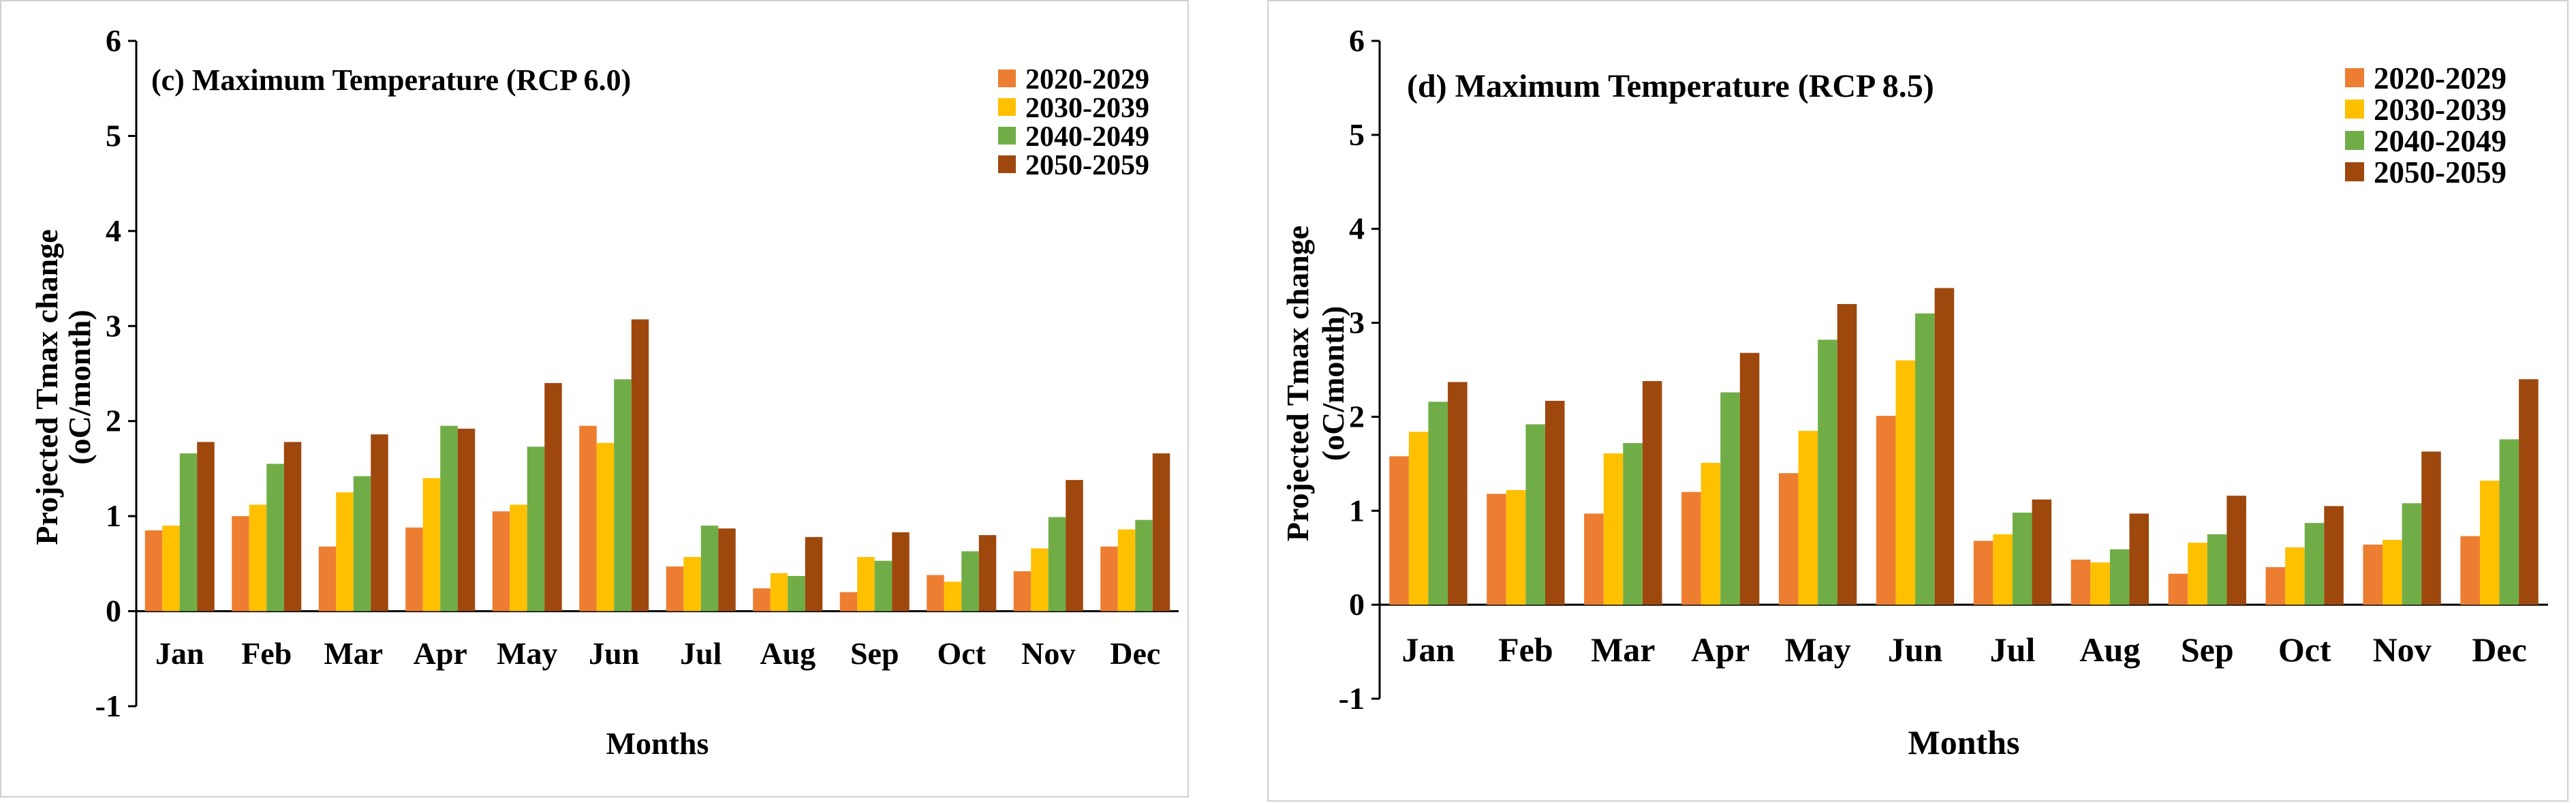  I want to click on bar-2040-2049-Oct, so click(970, 581).